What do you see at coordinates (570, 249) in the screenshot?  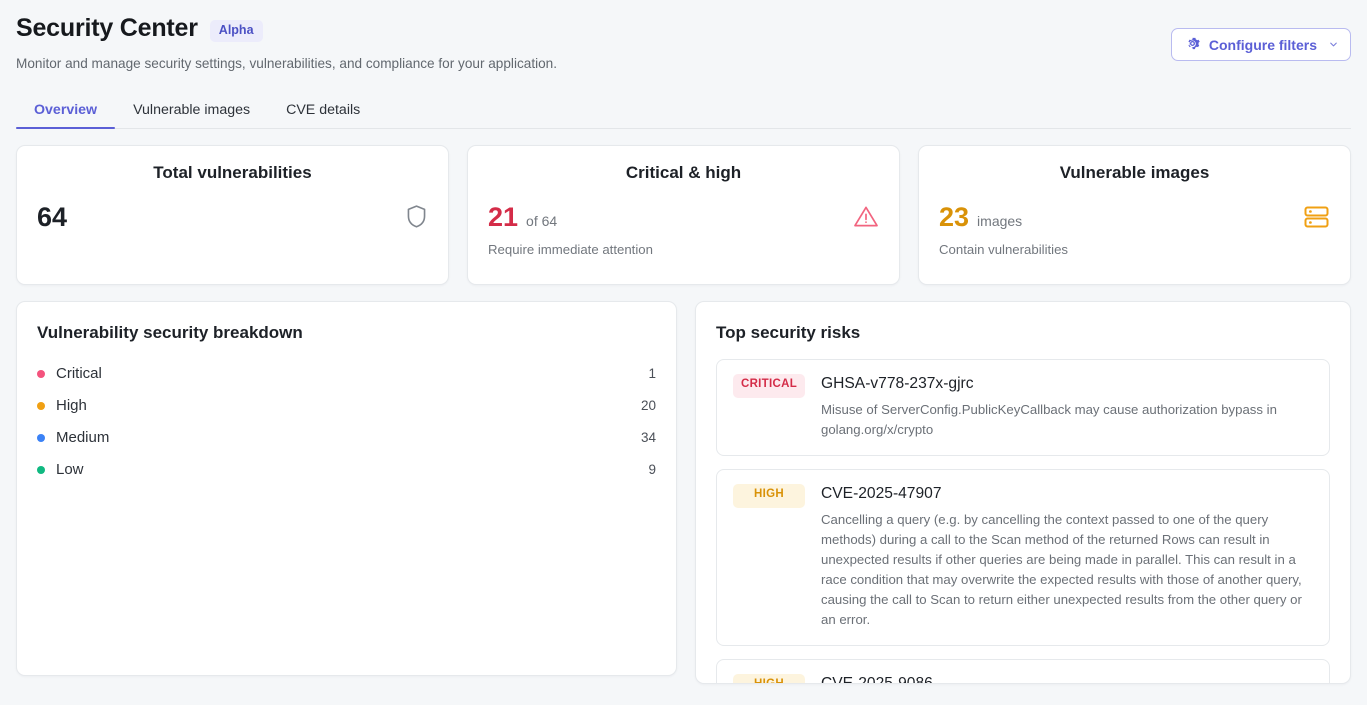 I see `stat-card-subtitle: Require immediate attention` at bounding box center [570, 249].